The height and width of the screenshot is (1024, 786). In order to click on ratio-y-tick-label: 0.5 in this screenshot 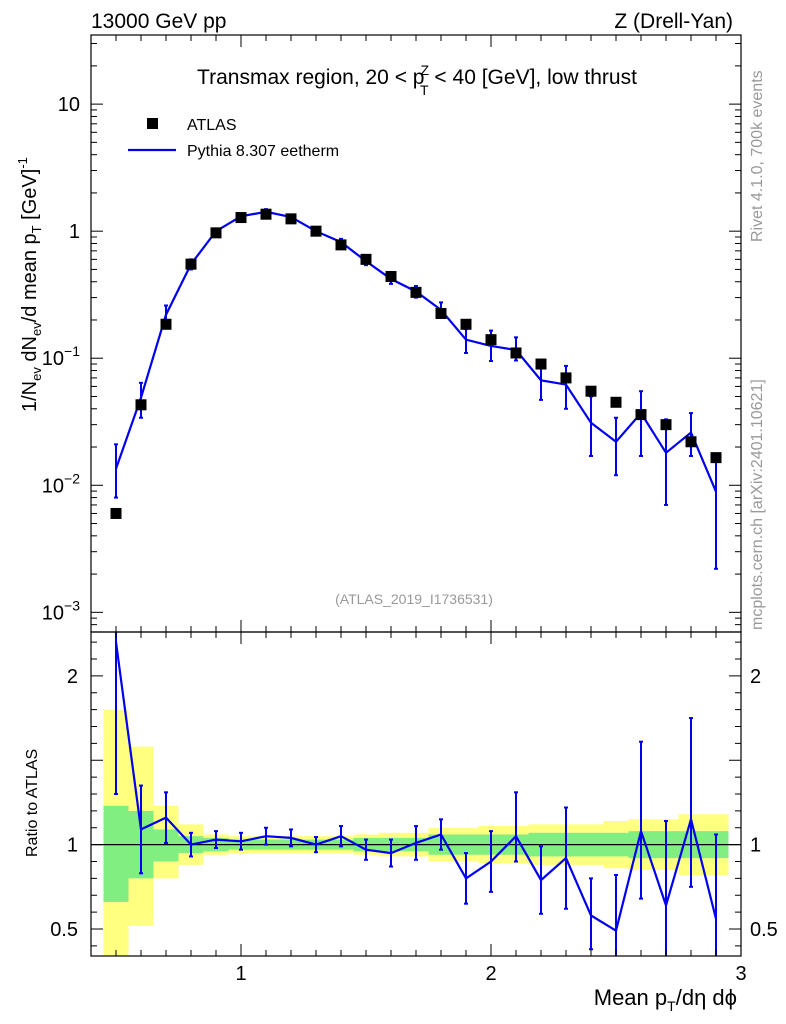, I will do `click(64, 930)`.